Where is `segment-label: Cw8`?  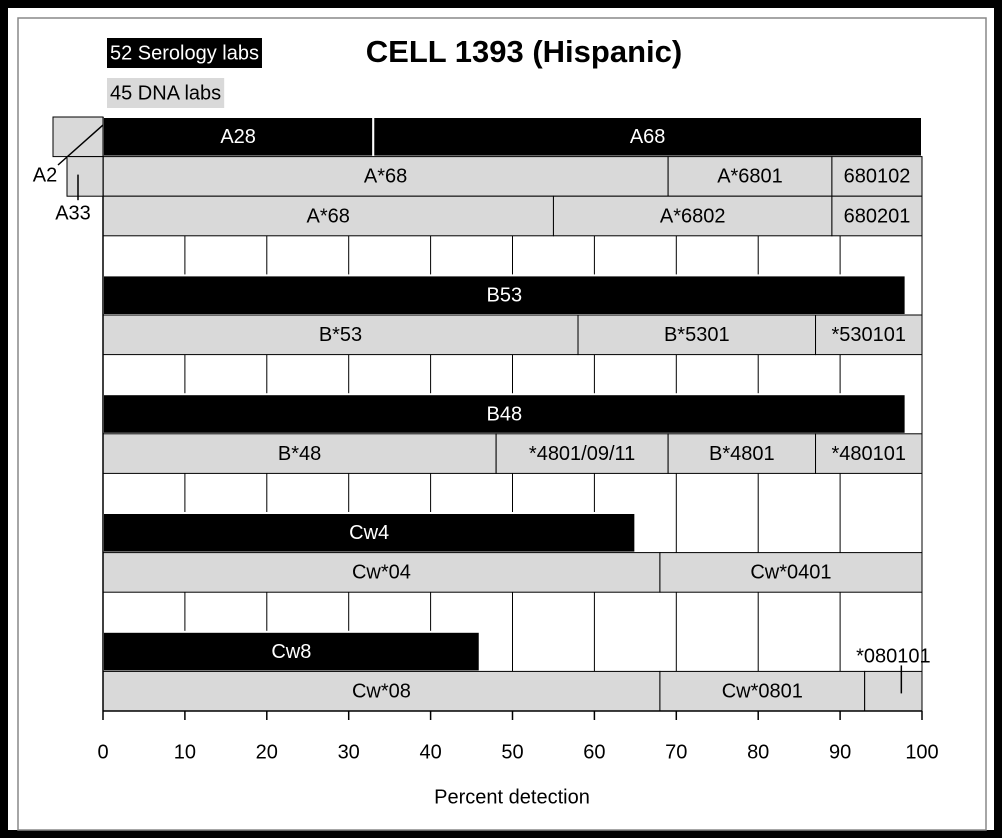
segment-label: Cw8 is located at coordinates (291, 652).